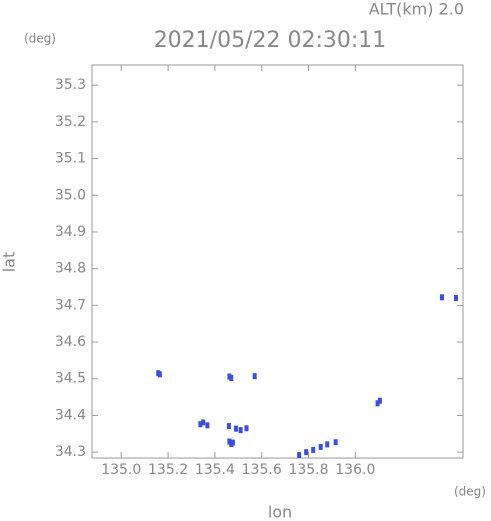 The height and width of the screenshot is (521, 491). Describe the element at coordinates (70, 305) in the screenshot. I see `y-tick-label: 34.7` at that location.